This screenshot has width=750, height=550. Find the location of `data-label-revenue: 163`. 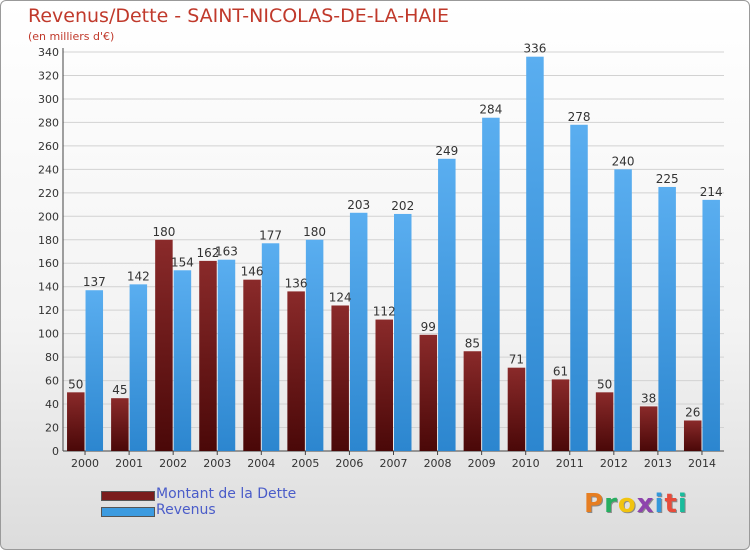

data-label-revenue: 163 is located at coordinates (226, 252).